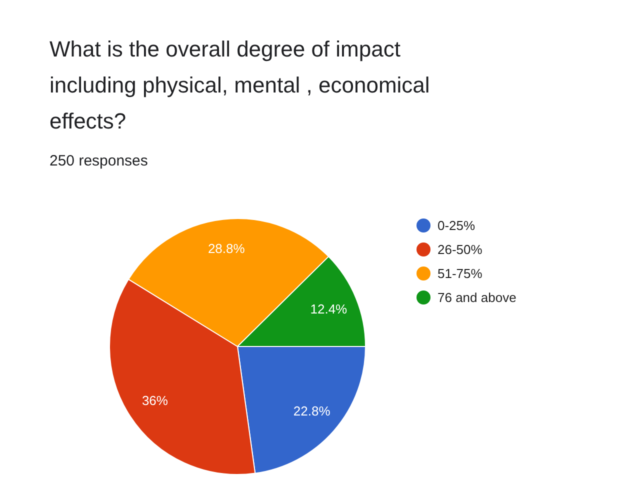 This screenshot has width=622, height=480. What do you see at coordinates (457, 225) in the screenshot?
I see `legend-label: 0-25%` at bounding box center [457, 225].